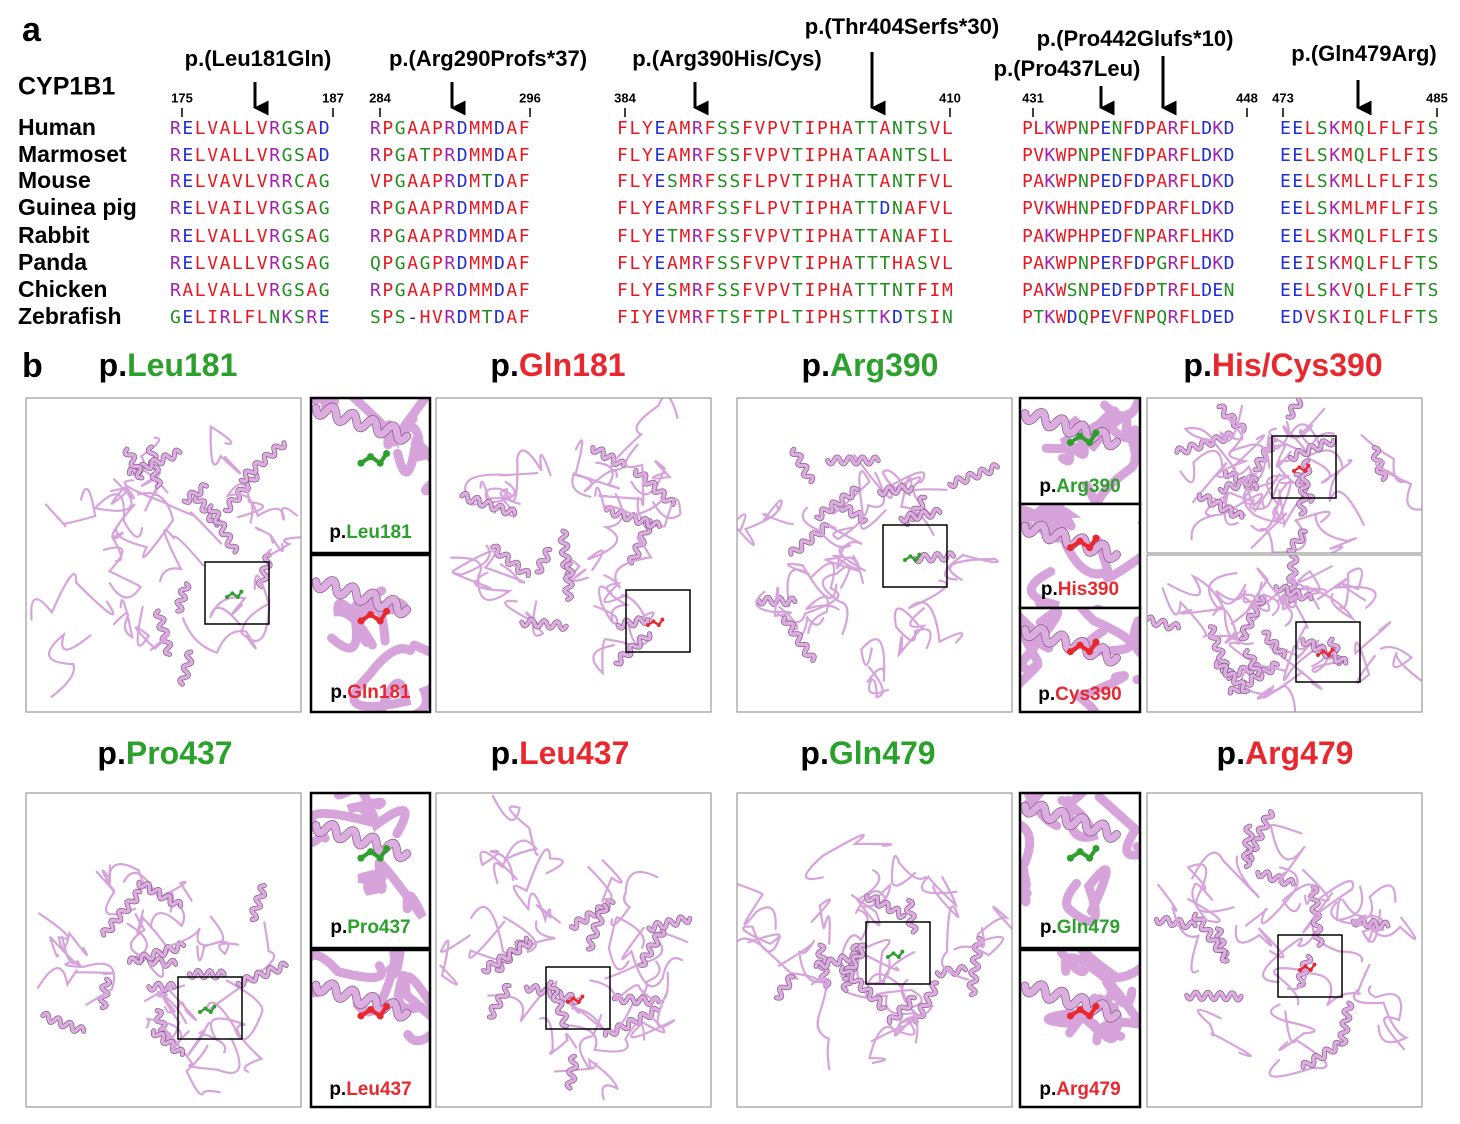 The image size is (1460, 1124). What do you see at coordinates (1283, 97) in the screenshot?
I see `position-number: 473` at bounding box center [1283, 97].